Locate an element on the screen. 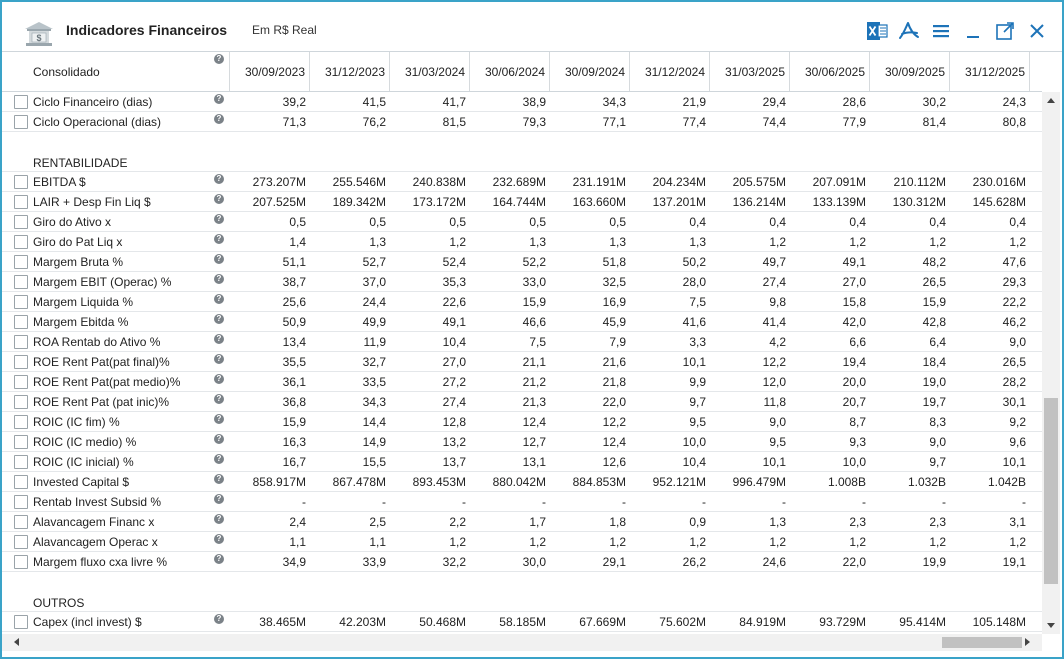 The image size is (1064, 659). pdf-icon is located at coordinates (909, 31).